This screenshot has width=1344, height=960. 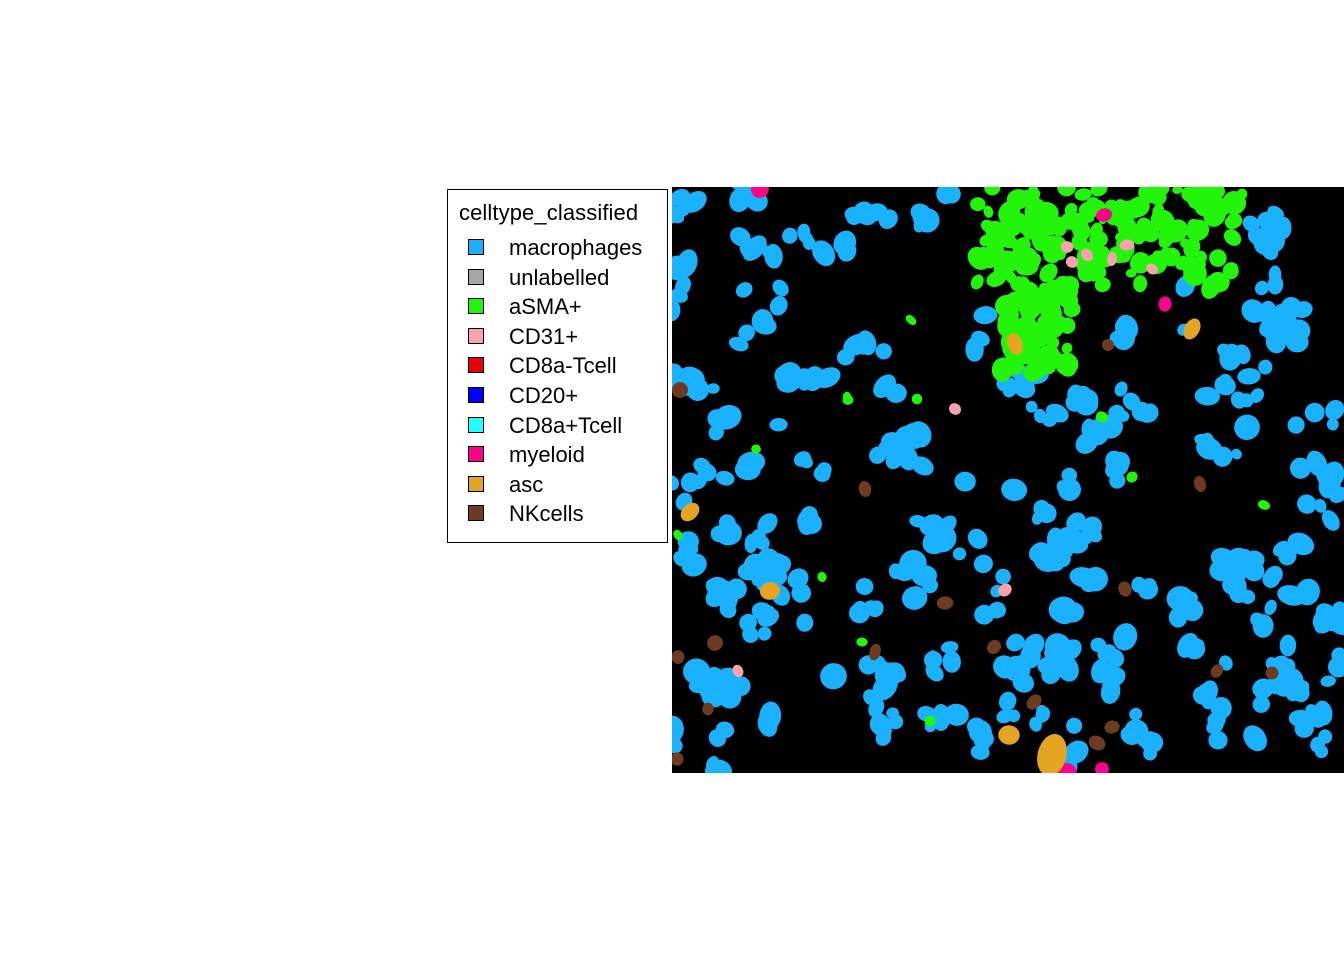 What do you see at coordinates (544, 395) in the screenshot?
I see `legend-label: CD20+` at bounding box center [544, 395].